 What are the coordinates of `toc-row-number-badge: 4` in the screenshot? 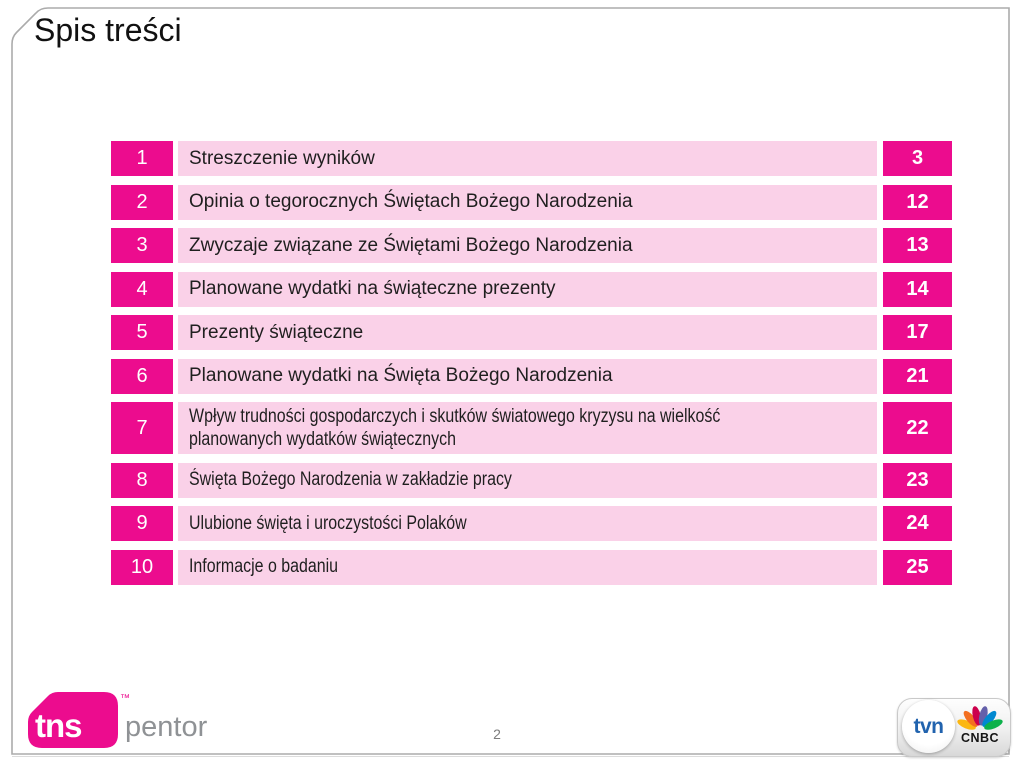 It's located at (142, 289).